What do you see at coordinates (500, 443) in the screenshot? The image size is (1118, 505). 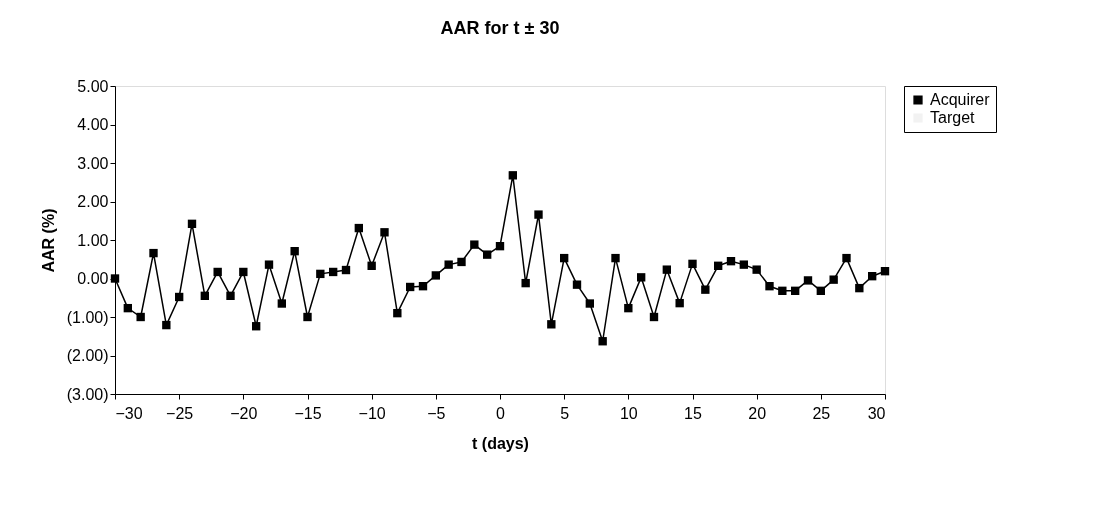 I see `x-axis-title: t (days)` at bounding box center [500, 443].